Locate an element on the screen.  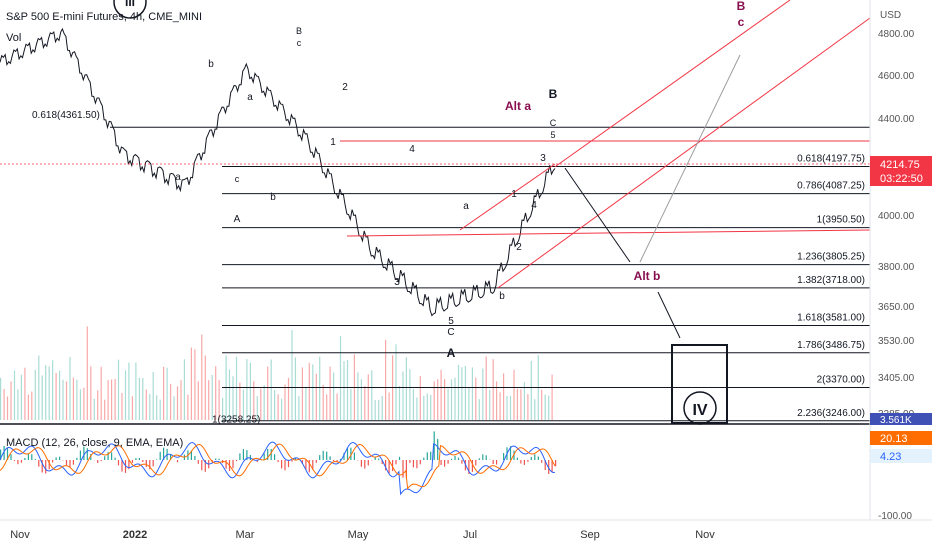
time-tick: 2022 is located at coordinates (135, 535).